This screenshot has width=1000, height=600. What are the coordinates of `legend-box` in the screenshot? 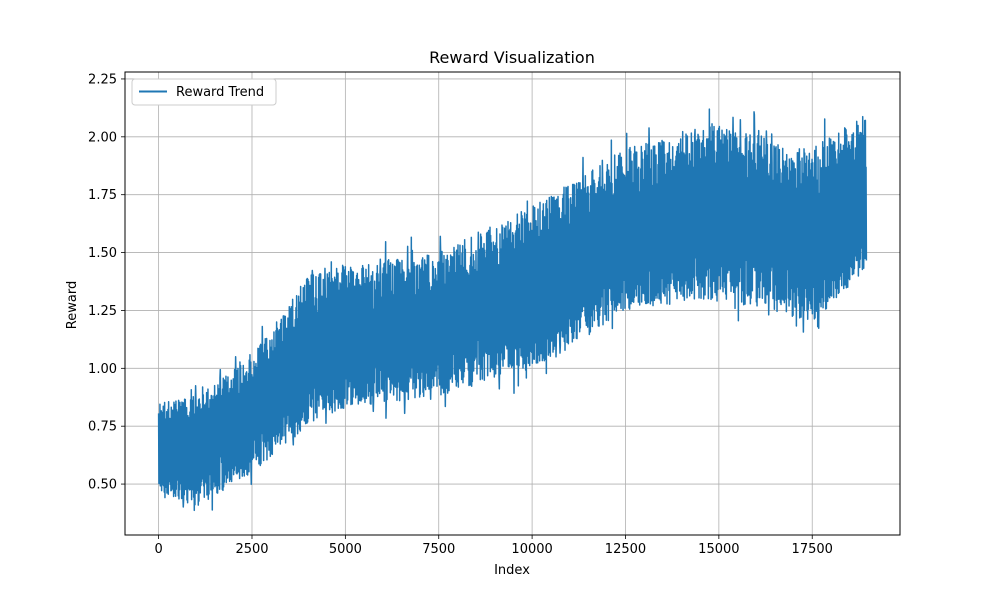 It's located at (204, 92).